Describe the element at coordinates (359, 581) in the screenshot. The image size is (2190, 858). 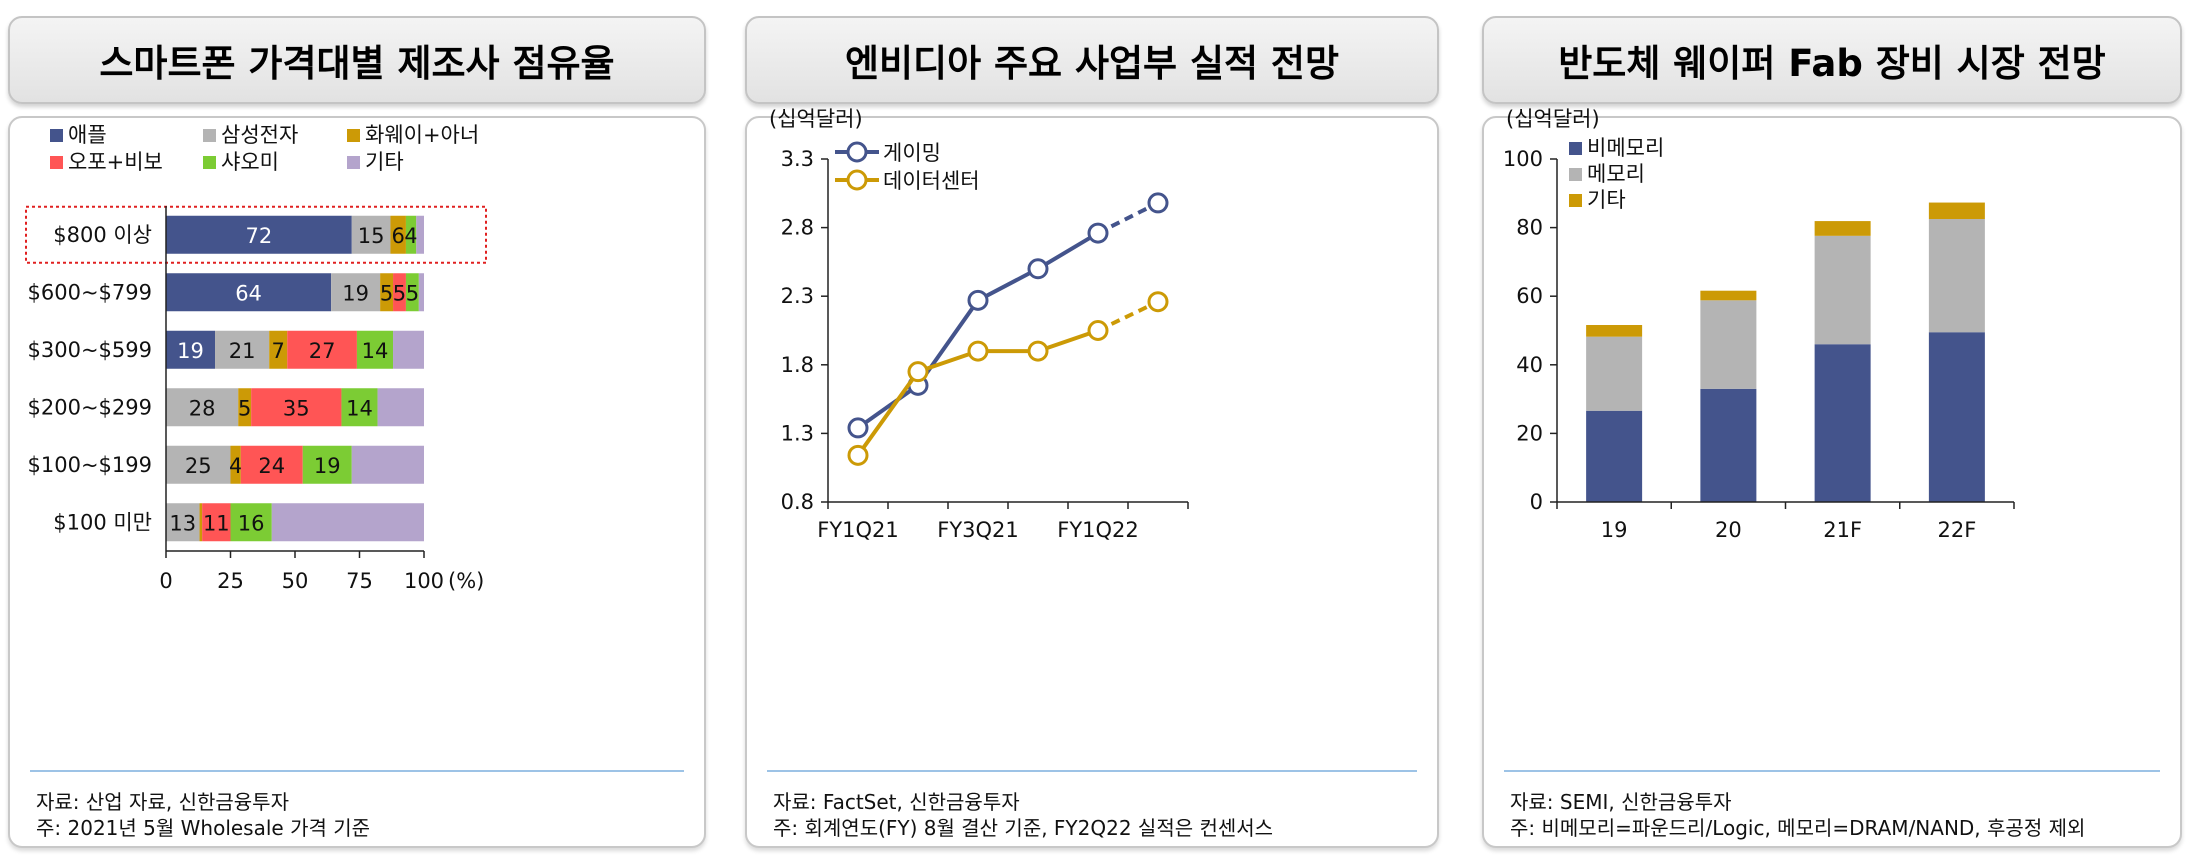
I see `x-tick-label: 75` at that location.